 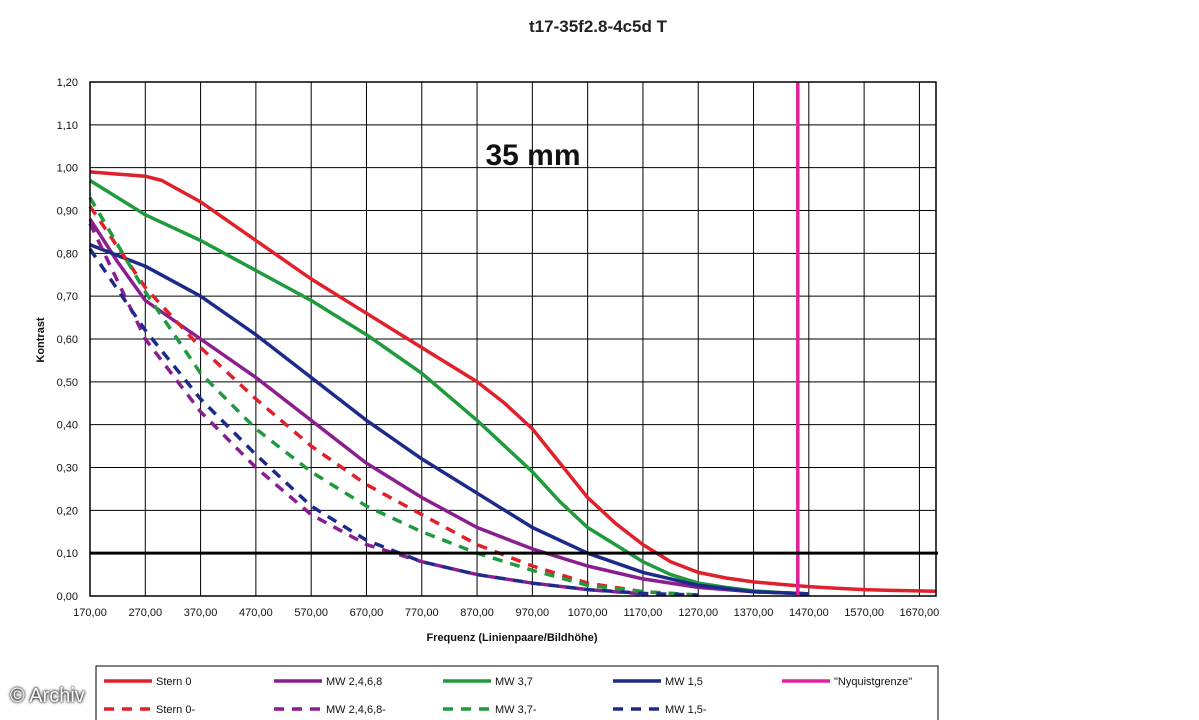 I want to click on chart-title: t17-35f2.8-4c5d T, so click(x=598, y=26).